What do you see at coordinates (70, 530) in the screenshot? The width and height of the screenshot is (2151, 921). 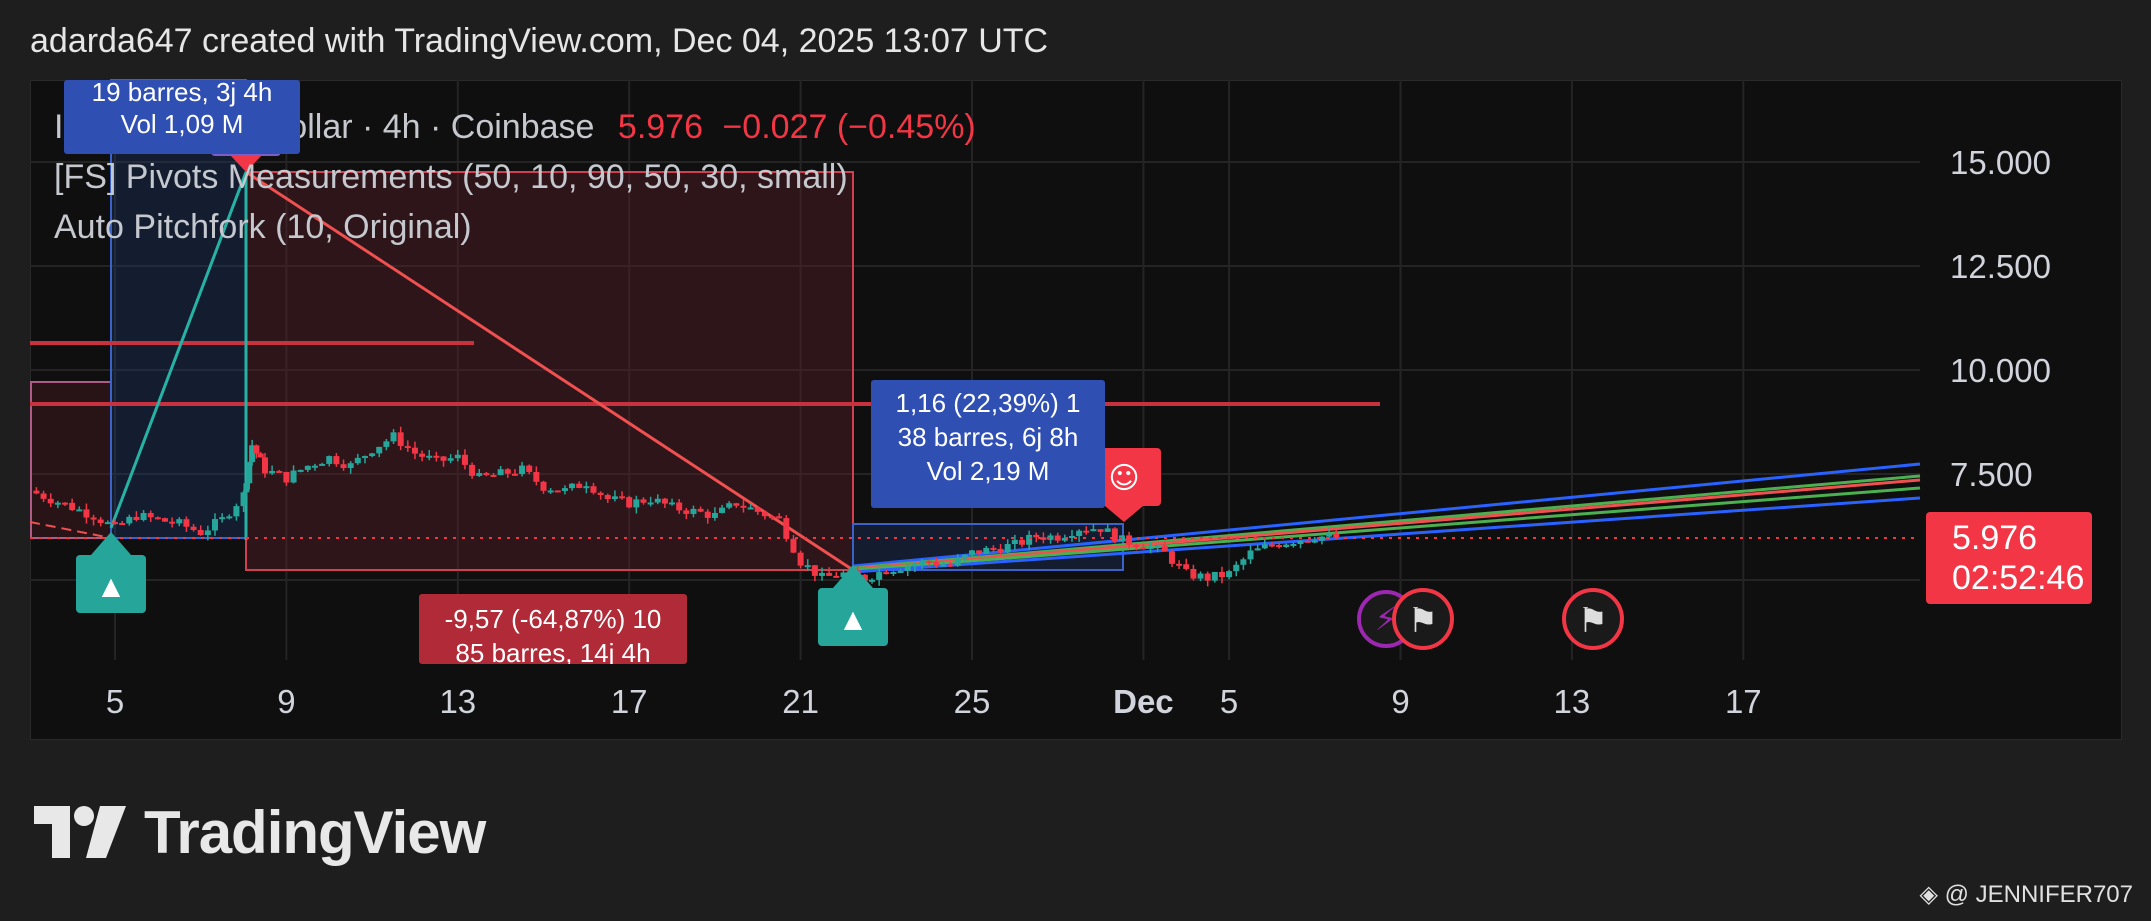 I see `dashed-trend` at bounding box center [70, 530].